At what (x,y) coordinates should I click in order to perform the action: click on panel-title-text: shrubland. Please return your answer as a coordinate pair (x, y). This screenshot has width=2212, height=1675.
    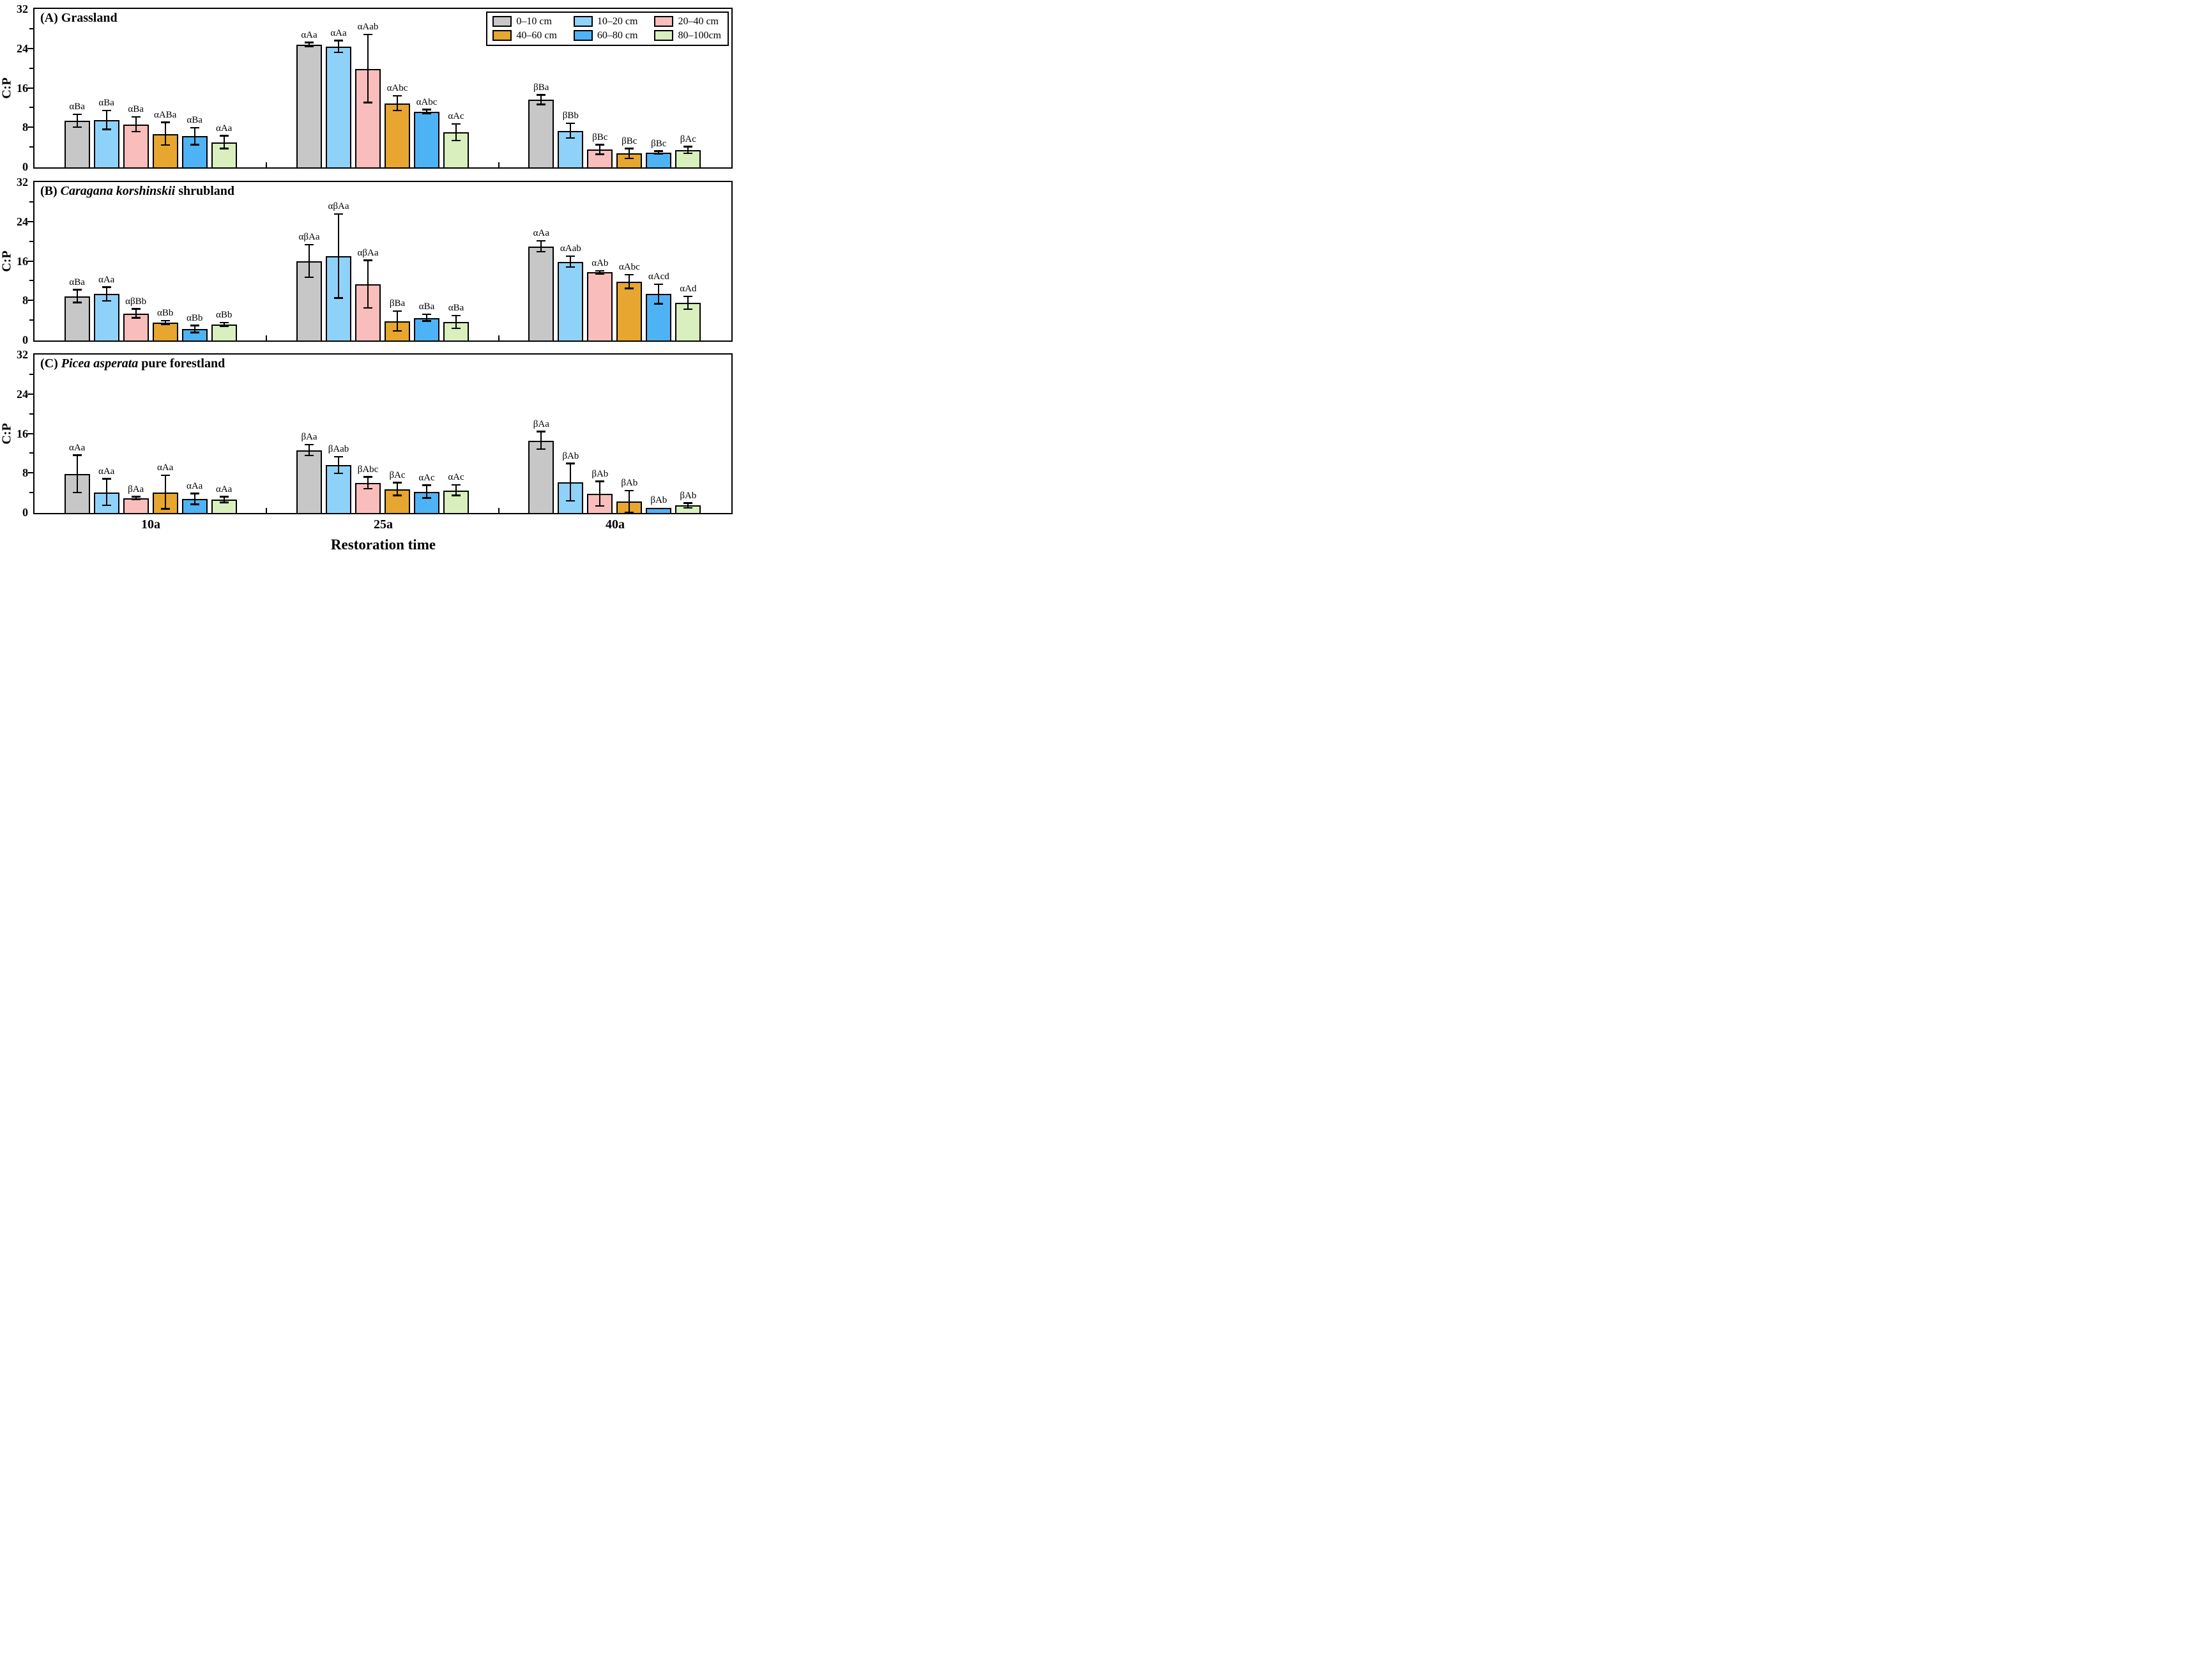
    Looking at the image, I should click on (205, 191).